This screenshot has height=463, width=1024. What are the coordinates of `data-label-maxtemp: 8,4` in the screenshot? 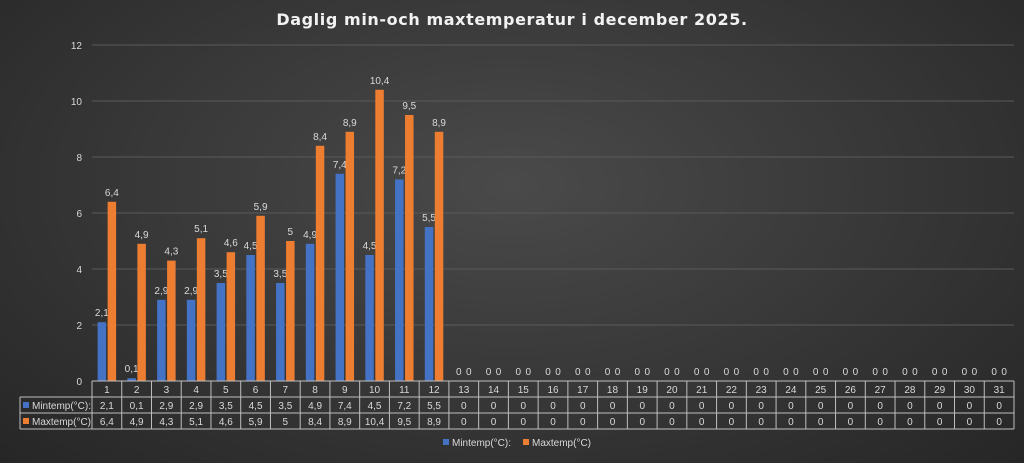 It's located at (320, 137).